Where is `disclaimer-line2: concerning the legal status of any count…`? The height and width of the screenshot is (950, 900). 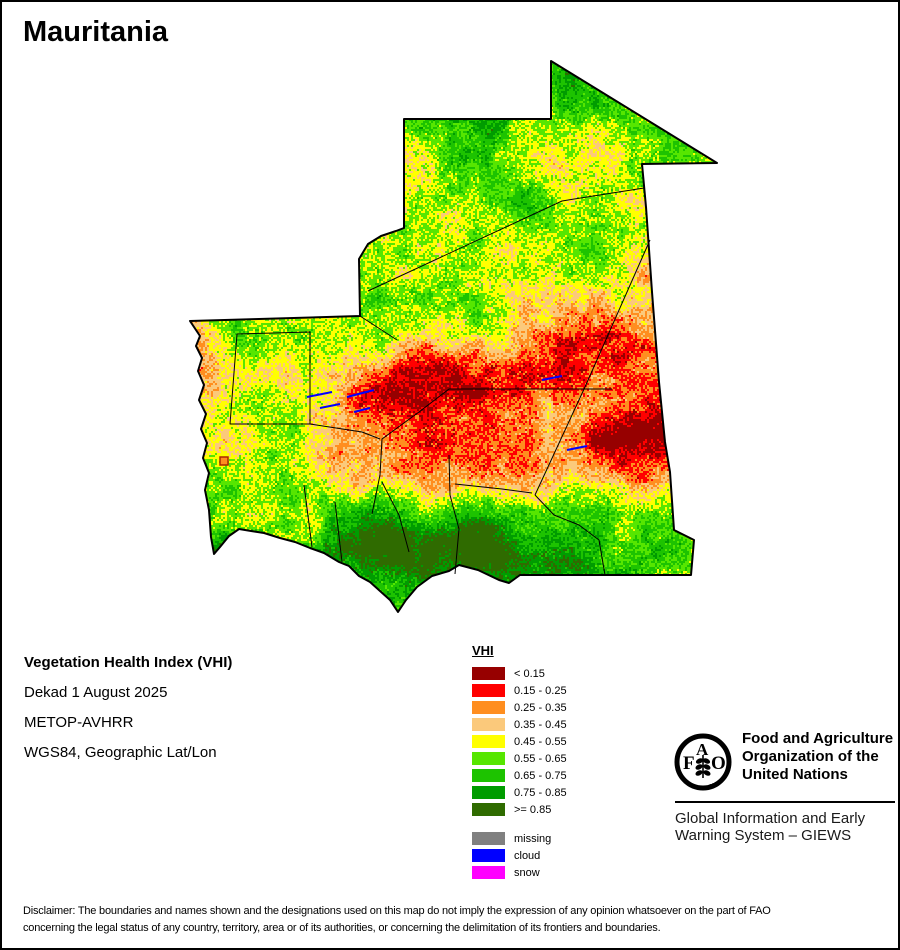
disclaimer-line2: concerning the legal status of any count… is located at coordinates (342, 927).